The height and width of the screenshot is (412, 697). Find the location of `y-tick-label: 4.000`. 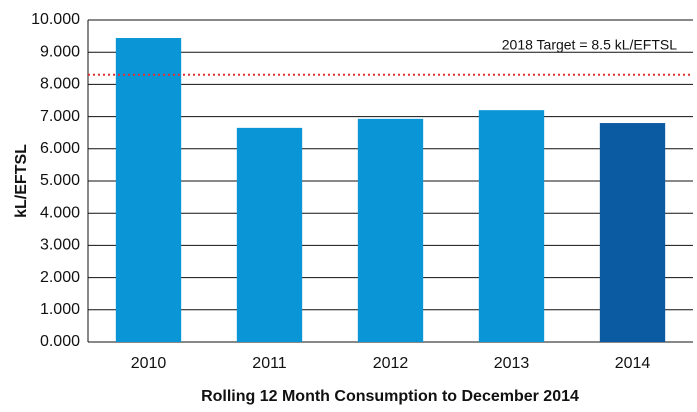

y-tick-label: 4.000 is located at coordinates (60, 212).